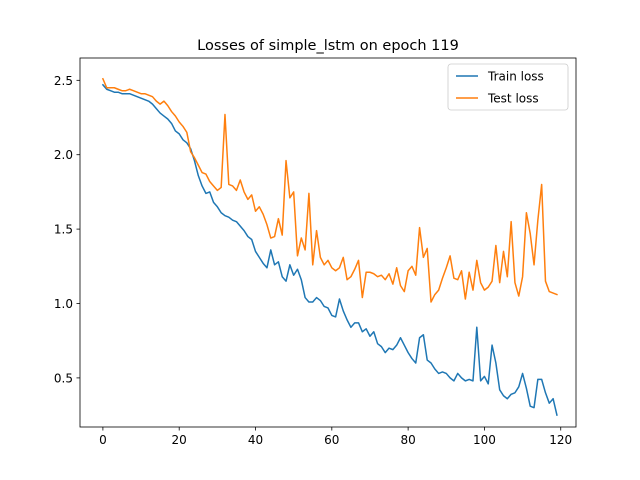  I want to click on legend-label-test-loss: Test loss, so click(513, 99).